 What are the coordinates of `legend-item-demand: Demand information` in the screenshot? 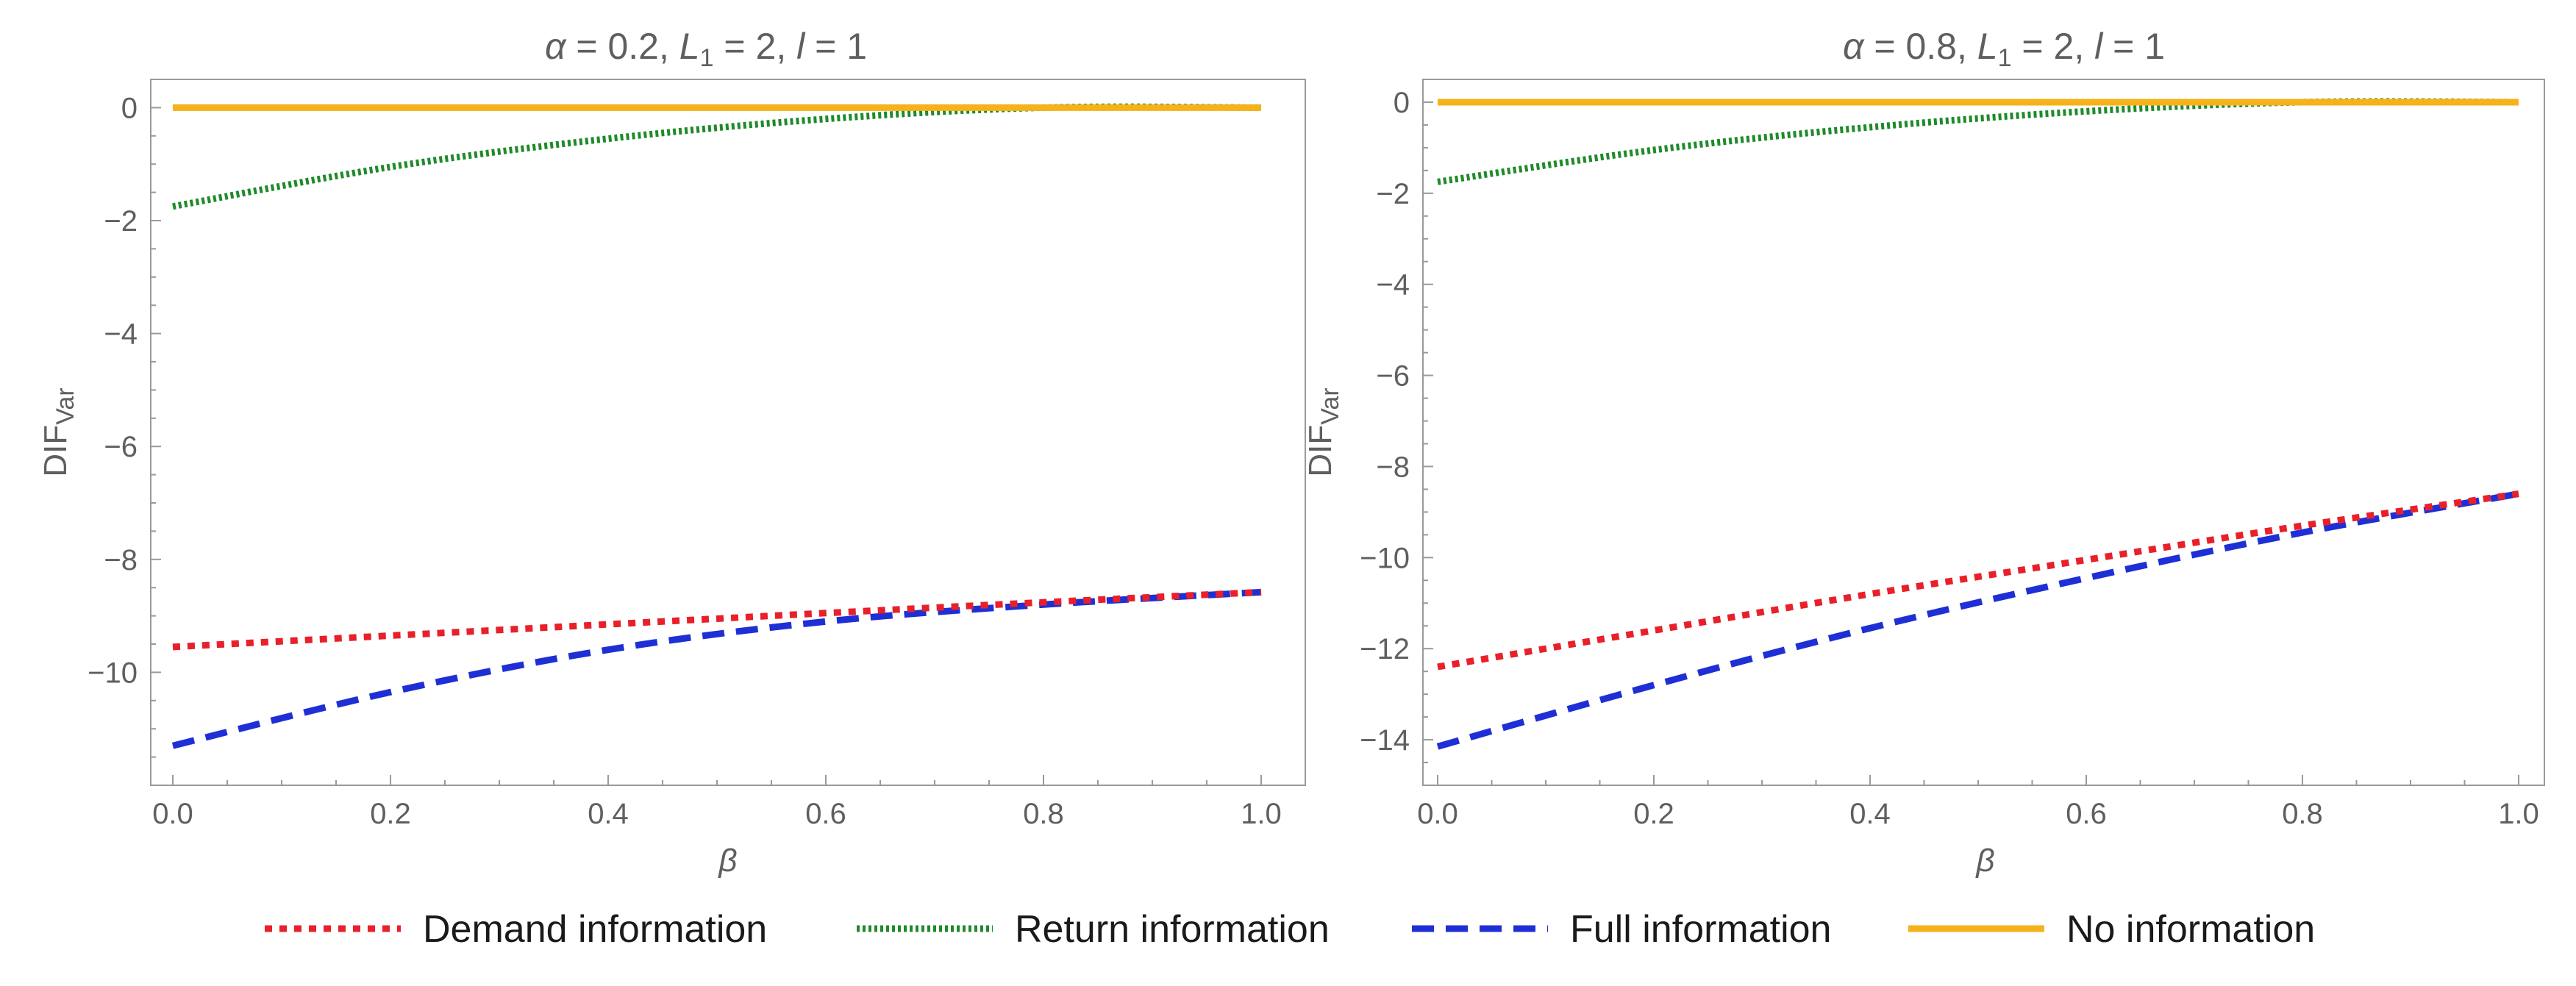 It's located at (516, 930).